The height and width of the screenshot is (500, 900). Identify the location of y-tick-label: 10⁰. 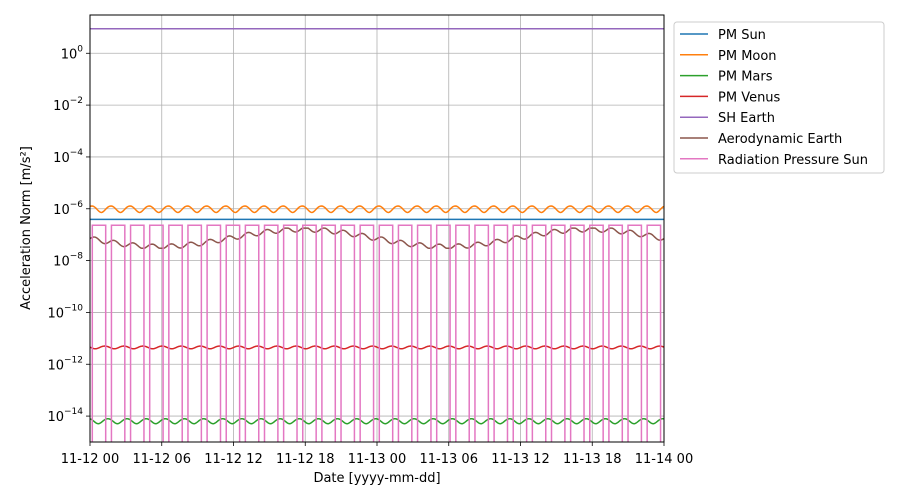
(72, 53).